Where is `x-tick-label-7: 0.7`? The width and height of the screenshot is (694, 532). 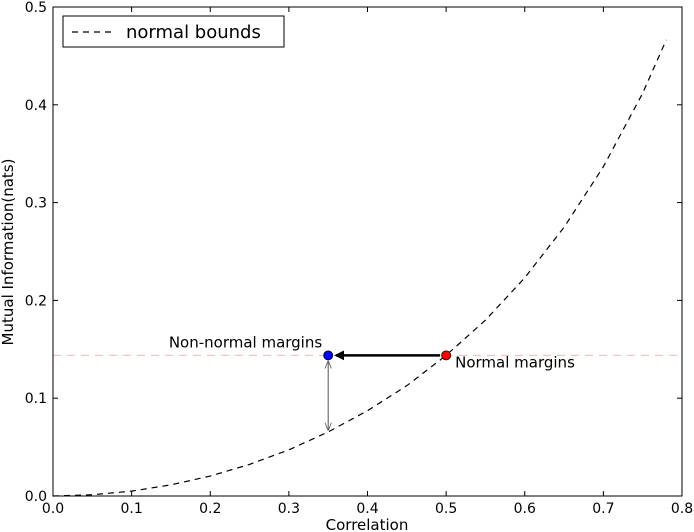
x-tick-label-7: 0.7 is located at coordinates (603, 509).